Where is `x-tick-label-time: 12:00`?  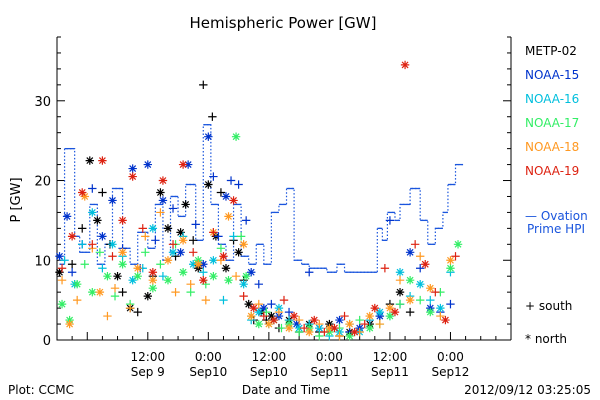
x-tick-label-time: 12:00 is located at coordinates (269, 357).